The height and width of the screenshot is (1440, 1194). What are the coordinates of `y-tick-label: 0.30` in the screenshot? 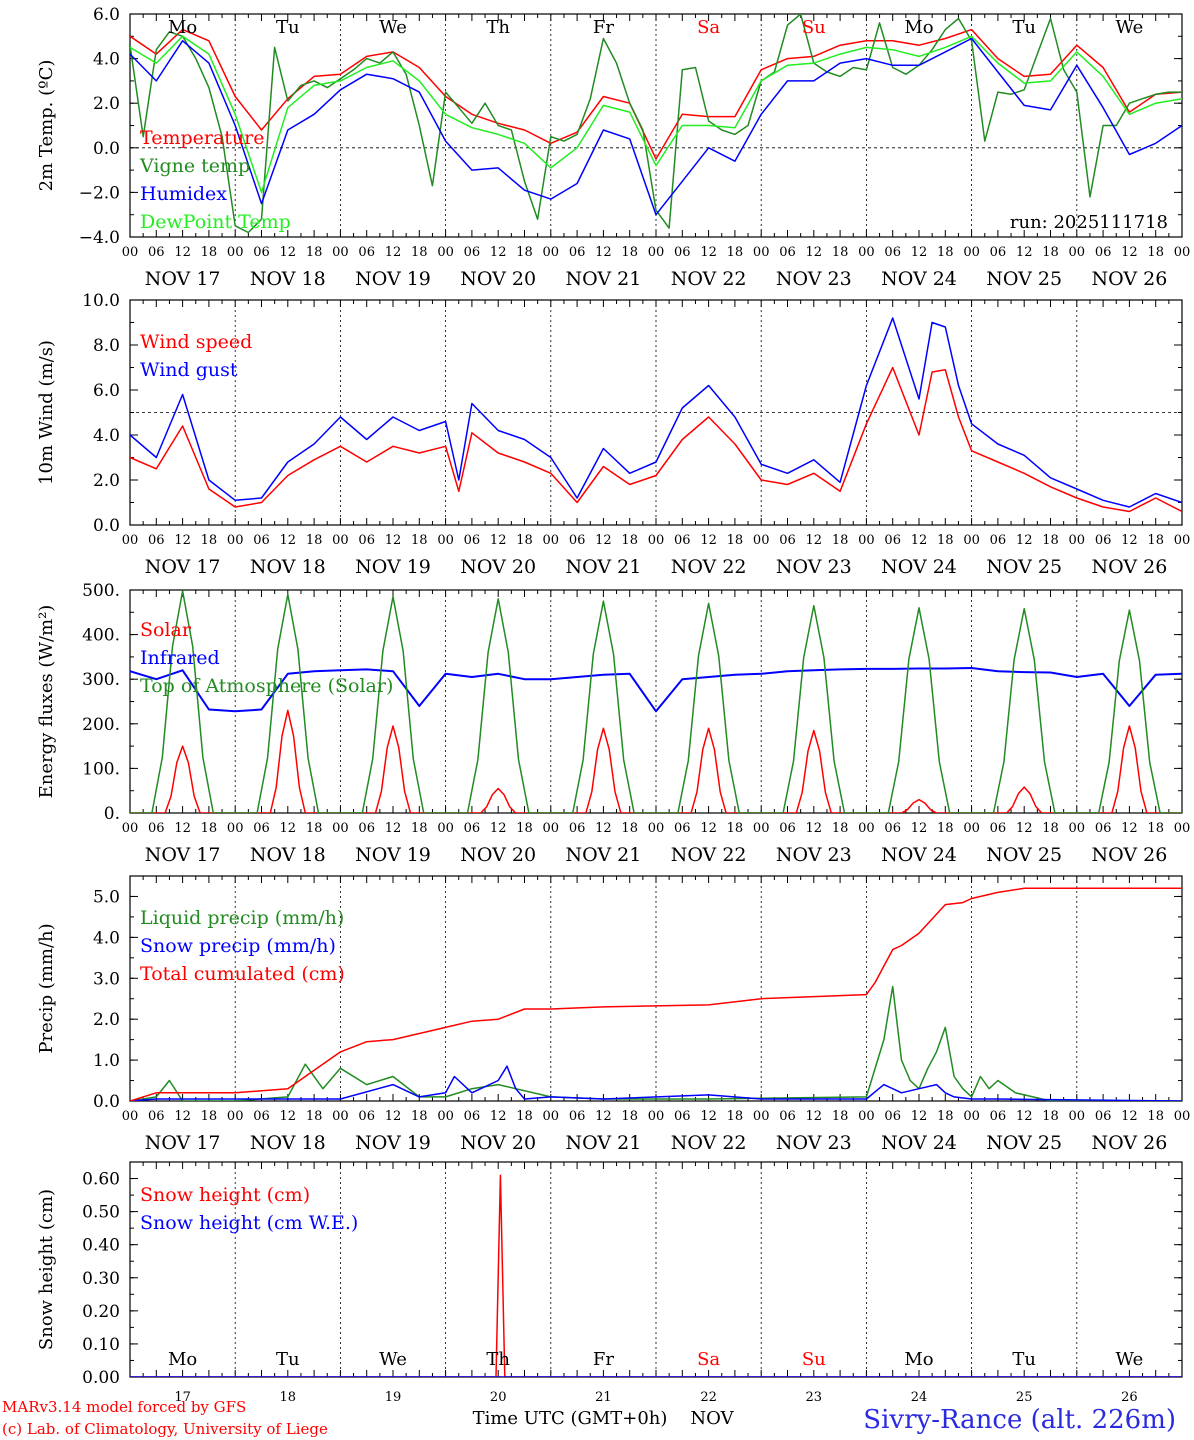 It's located at (101, 1279).